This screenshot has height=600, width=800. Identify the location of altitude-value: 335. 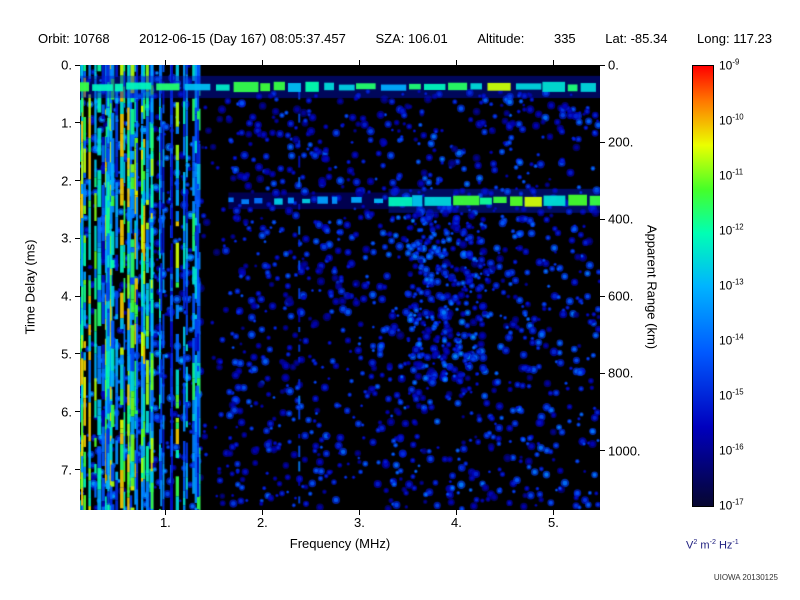
(564, 38).